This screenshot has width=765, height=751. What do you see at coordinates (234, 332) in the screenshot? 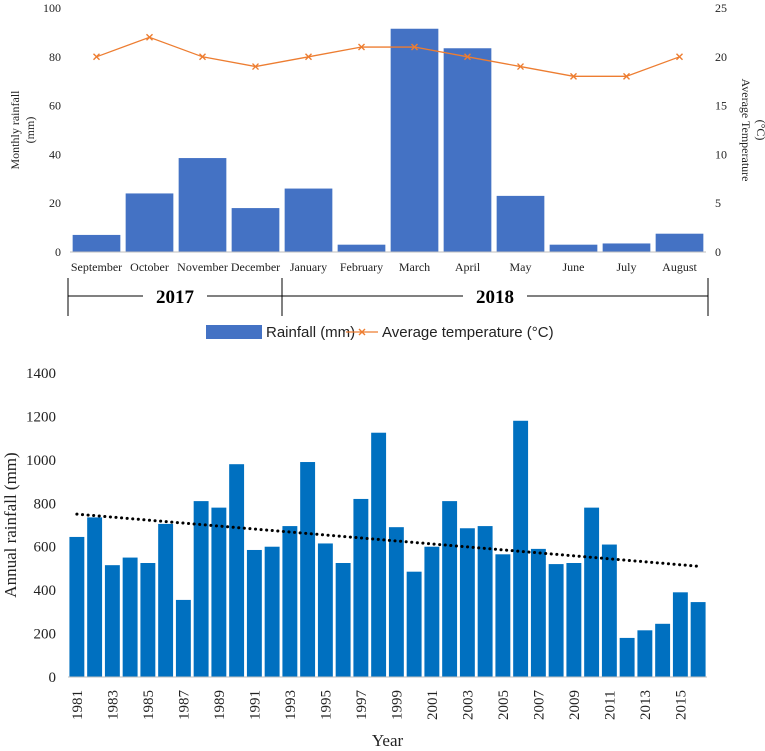
I see `legend-rainfall-swatch` at bounding box center [234, 332].